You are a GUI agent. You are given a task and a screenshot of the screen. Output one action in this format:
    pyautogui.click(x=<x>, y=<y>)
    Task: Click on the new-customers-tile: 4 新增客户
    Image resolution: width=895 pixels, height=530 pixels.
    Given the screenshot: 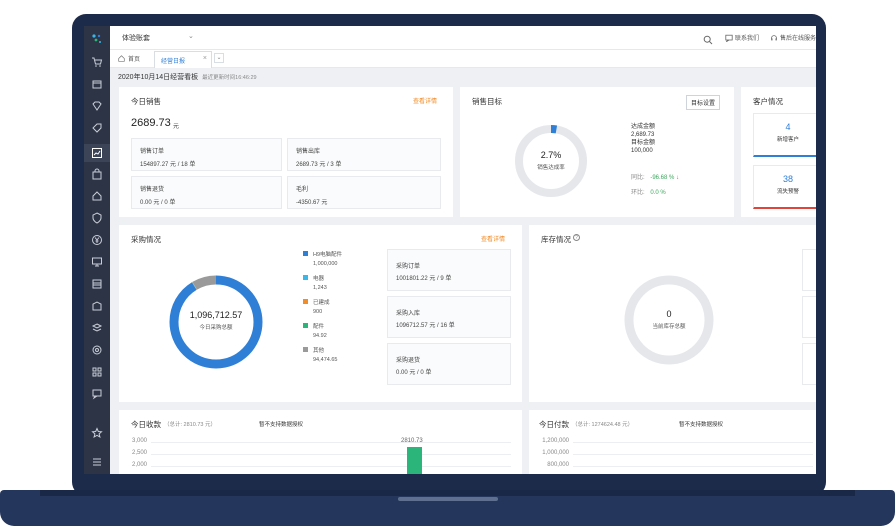 What is the action you would take?
    pyautogui.click(x=784, y=135)
    